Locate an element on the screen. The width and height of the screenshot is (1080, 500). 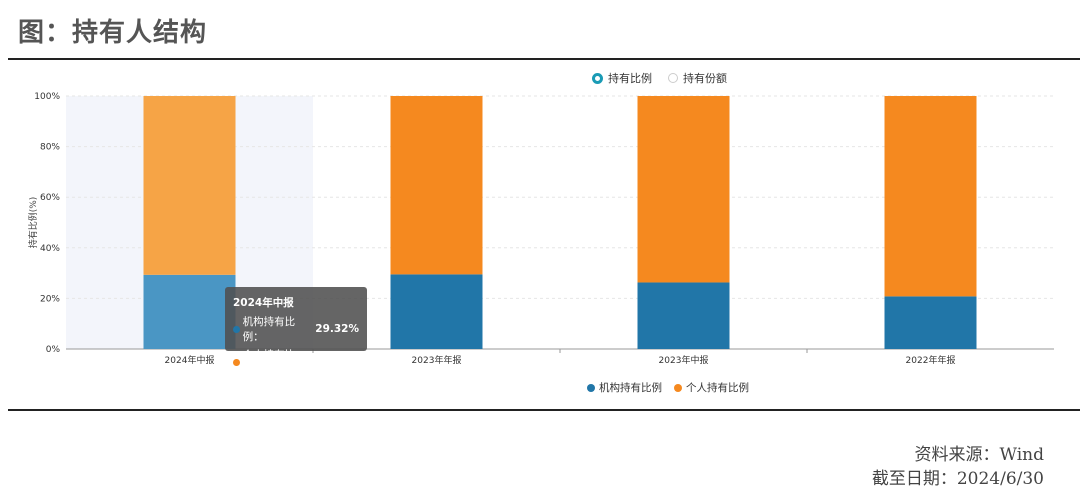
tooltip-value-individual: 70.68% is located at coordinates (337, 362).